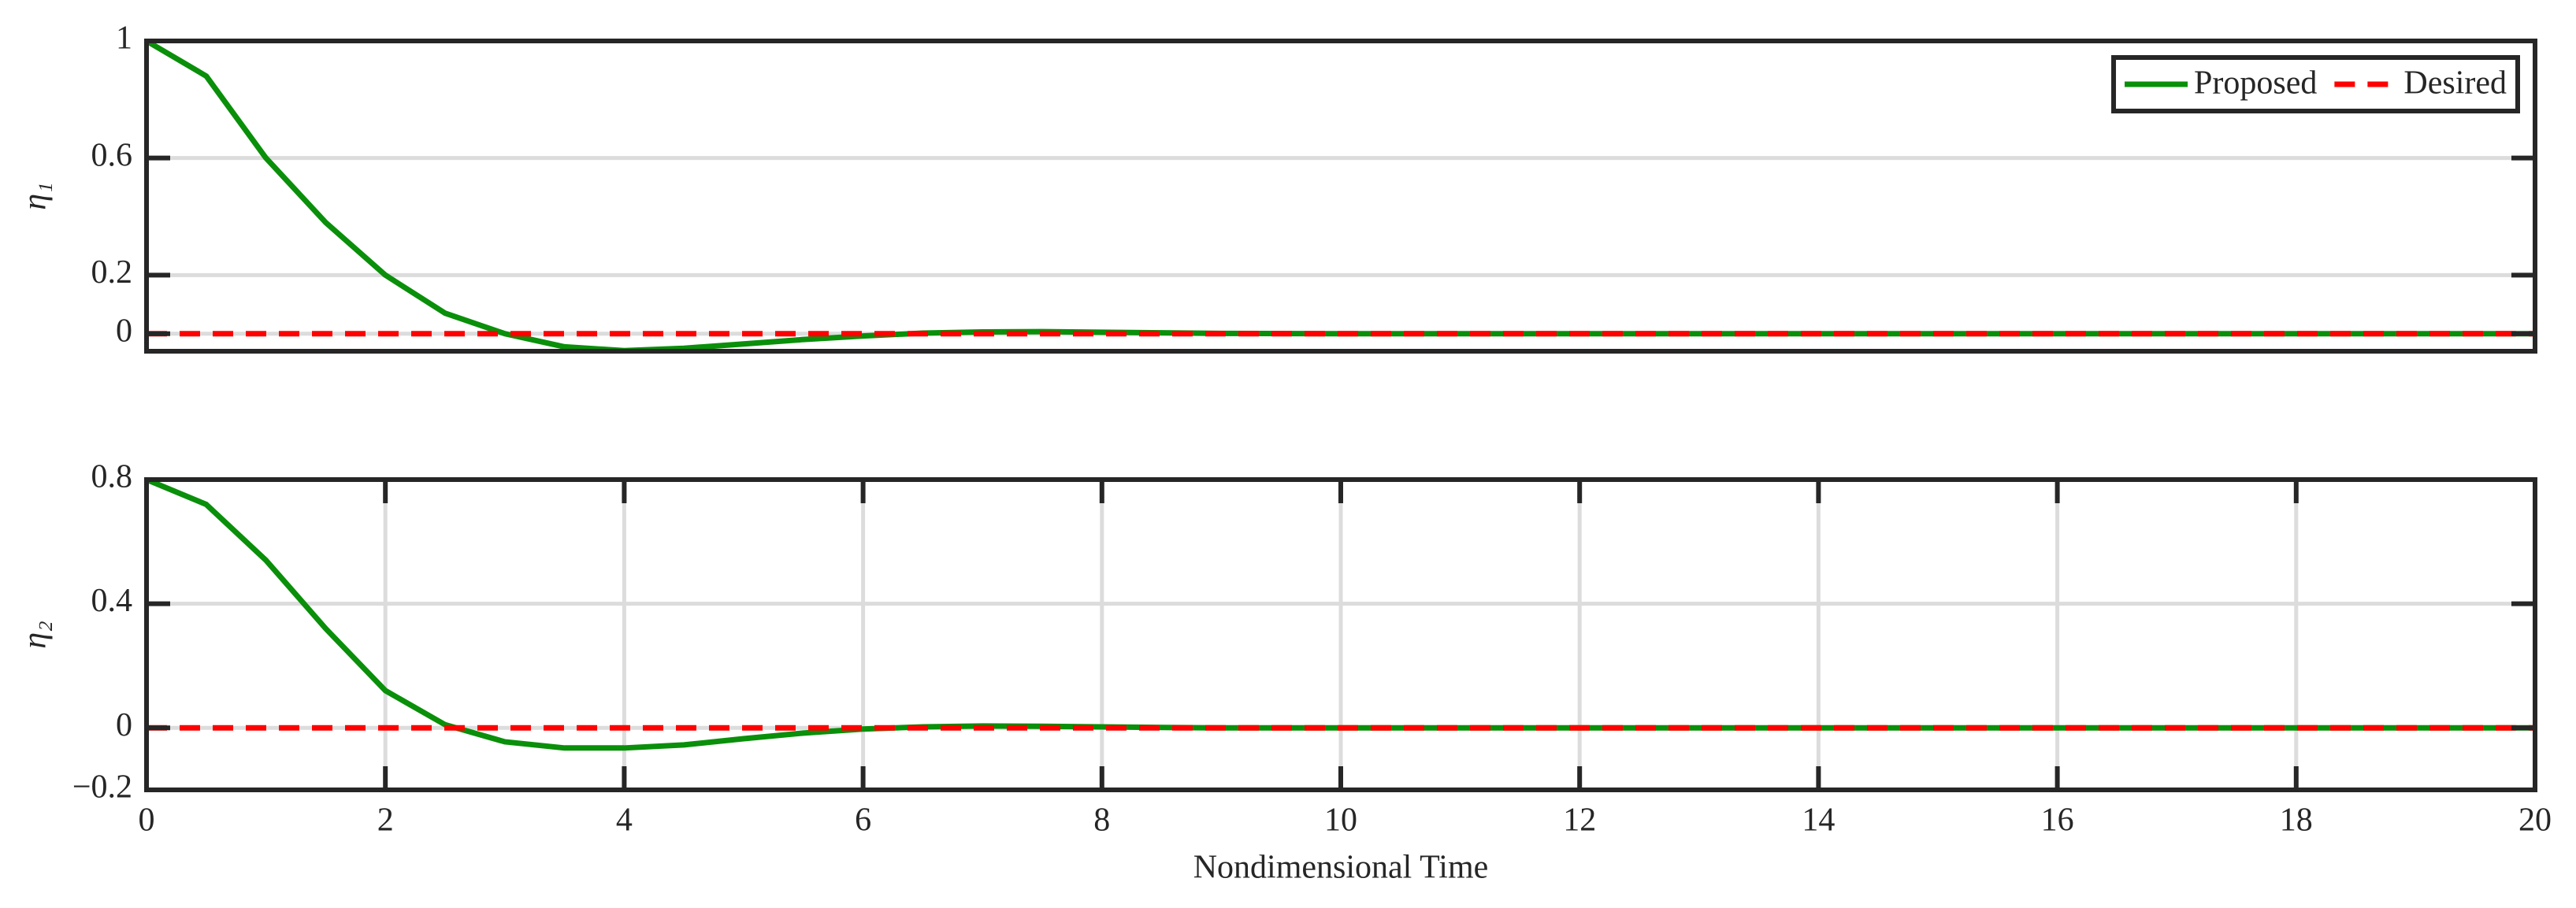  Describe the element at coordinates (112, 601) in the screenshot. I see `y-tick-label: 0.4` at that location.